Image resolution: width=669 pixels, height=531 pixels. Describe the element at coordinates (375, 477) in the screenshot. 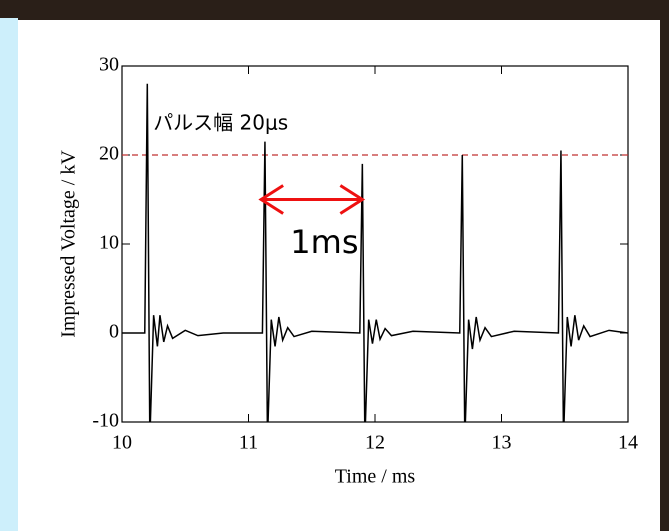

I see `x-axis-label: Time / ms` at that location.